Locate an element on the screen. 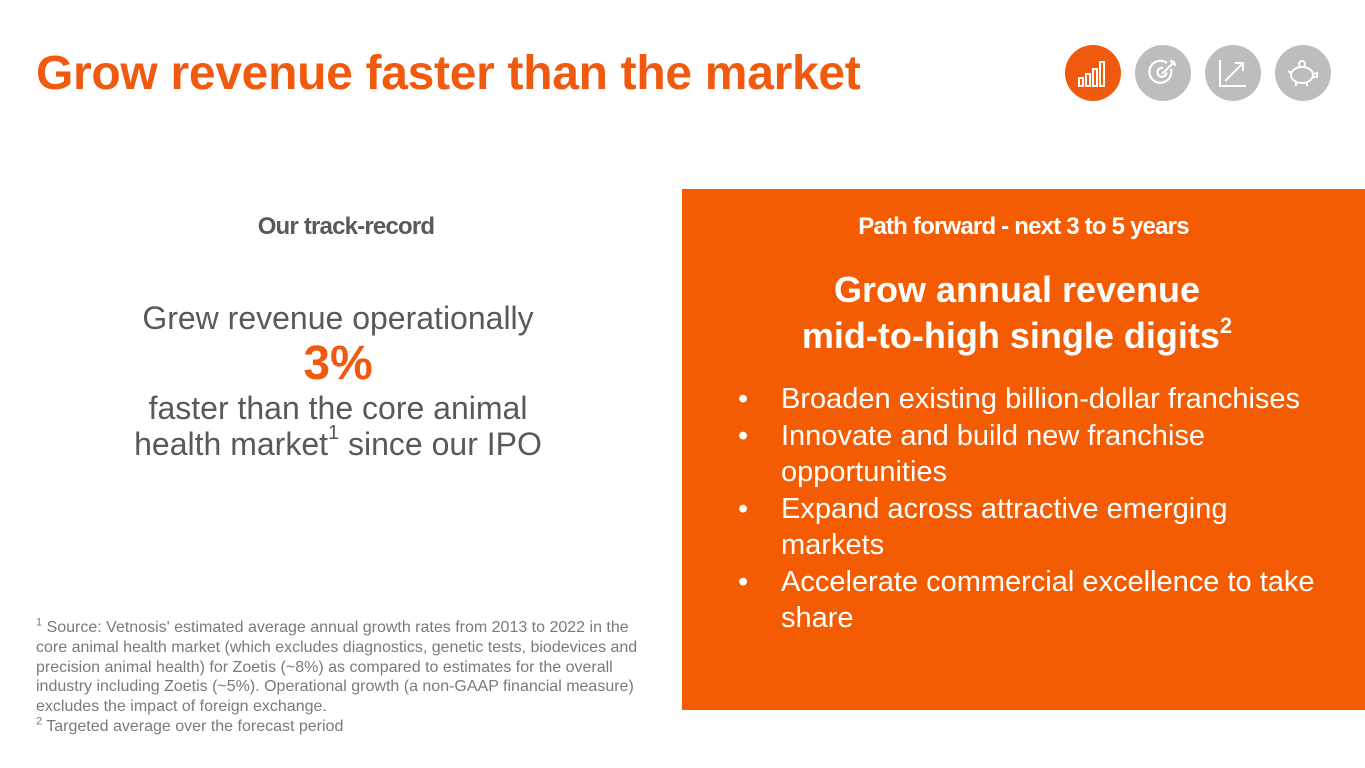 The image size is (1365, 768). nav-trend is located at coordinates (1233, 73).